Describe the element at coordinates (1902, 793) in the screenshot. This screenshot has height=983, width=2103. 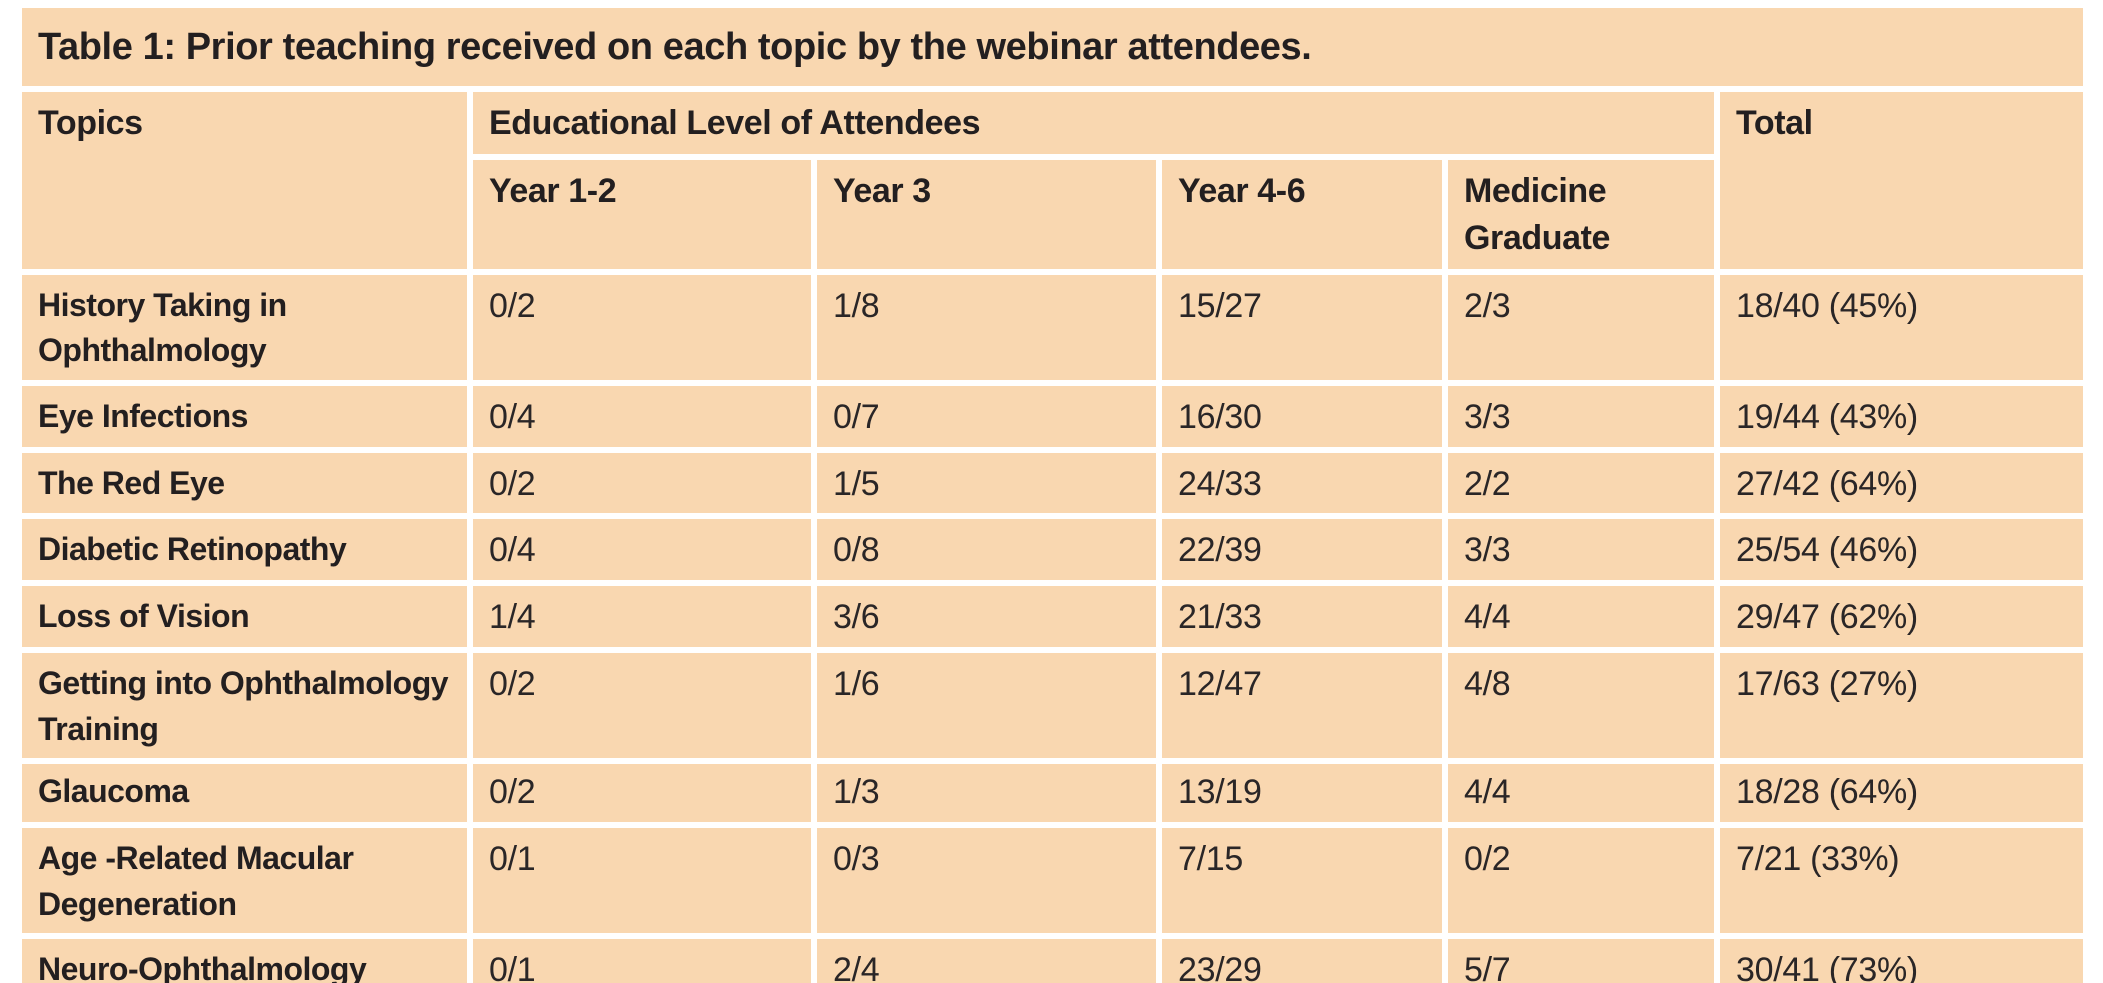
I see `total-cell: 18/28 (64%)` at that location.